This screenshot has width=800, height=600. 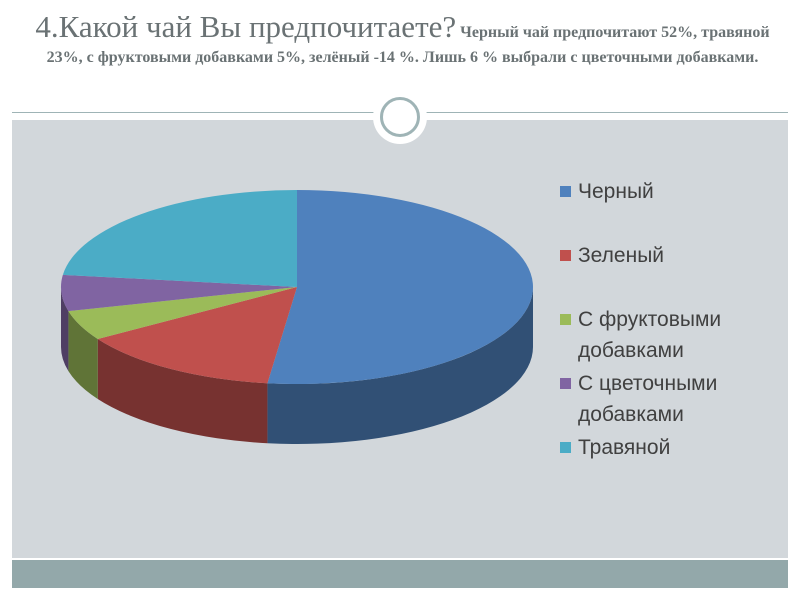 I want to click on legend-swatch-green, so click(x=565, y=255).